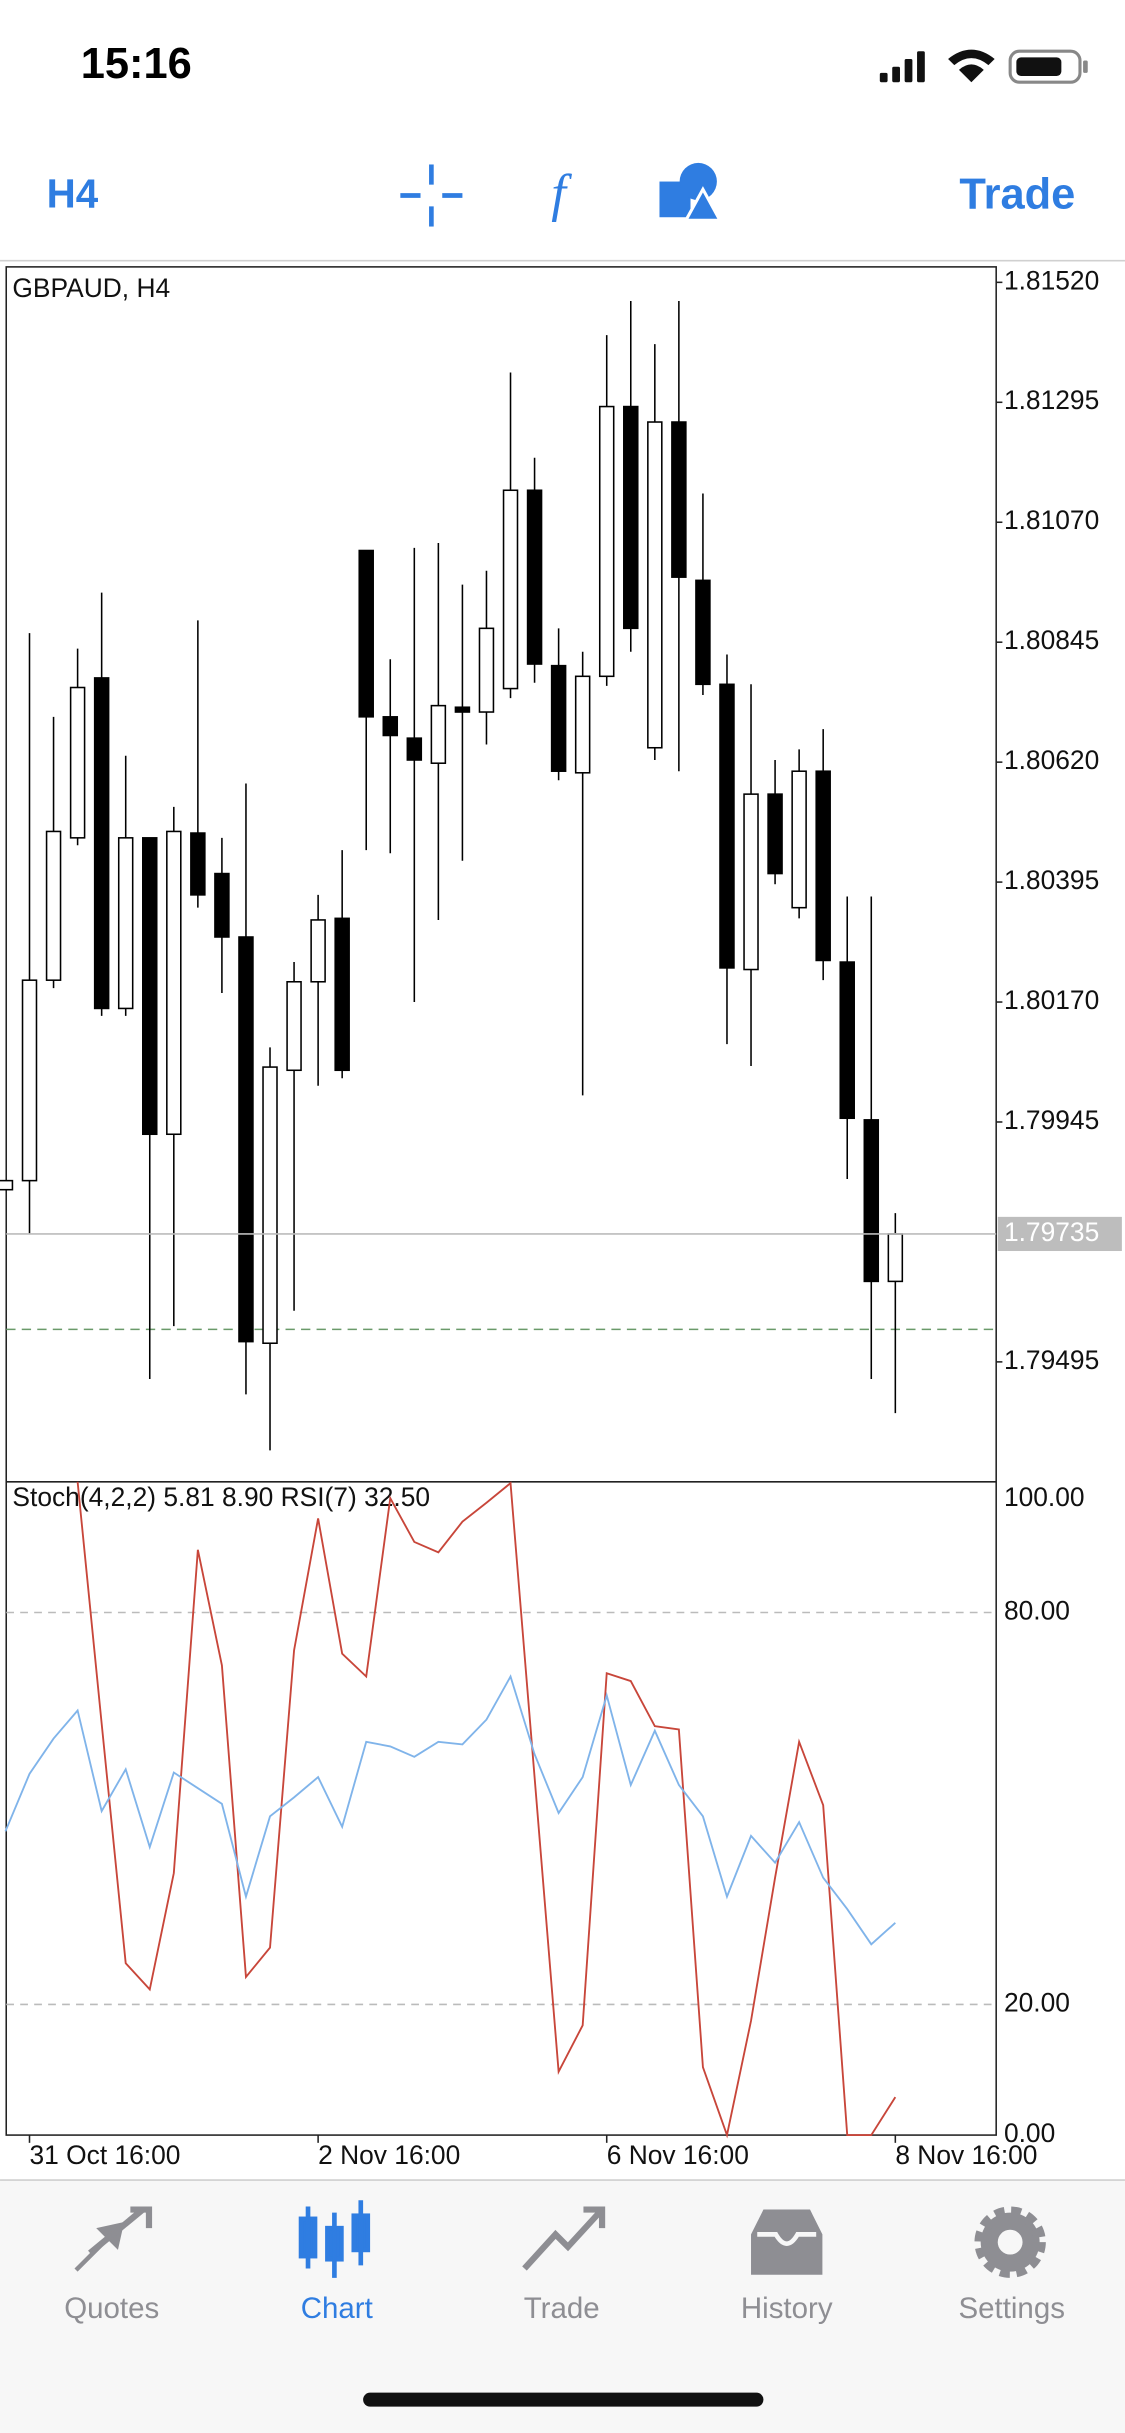 The height and width of the screenshot is (2433, 1125). I want to click on tab-label: Settings, so click(1011, 2308).